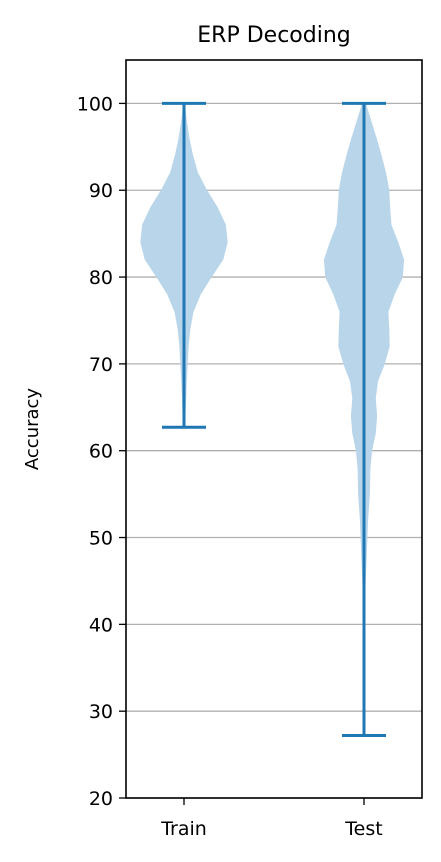 The height and width of the screenshot is (862, 441). What do you see at coordinates (95, 104) in the screenshot?
I see `y-tick-label: 100` at bounding box center [95, 104].